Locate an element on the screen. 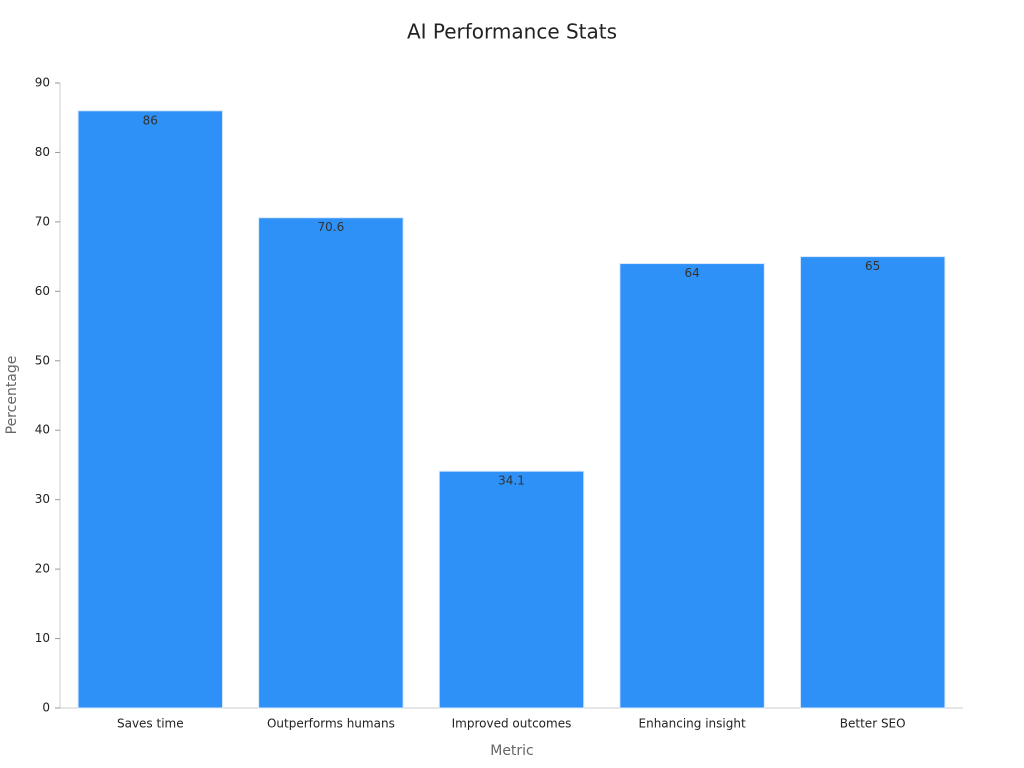 This screenshot has height=768, width=1024. y-tick-label: 0 is located at coordinates (46, 708).